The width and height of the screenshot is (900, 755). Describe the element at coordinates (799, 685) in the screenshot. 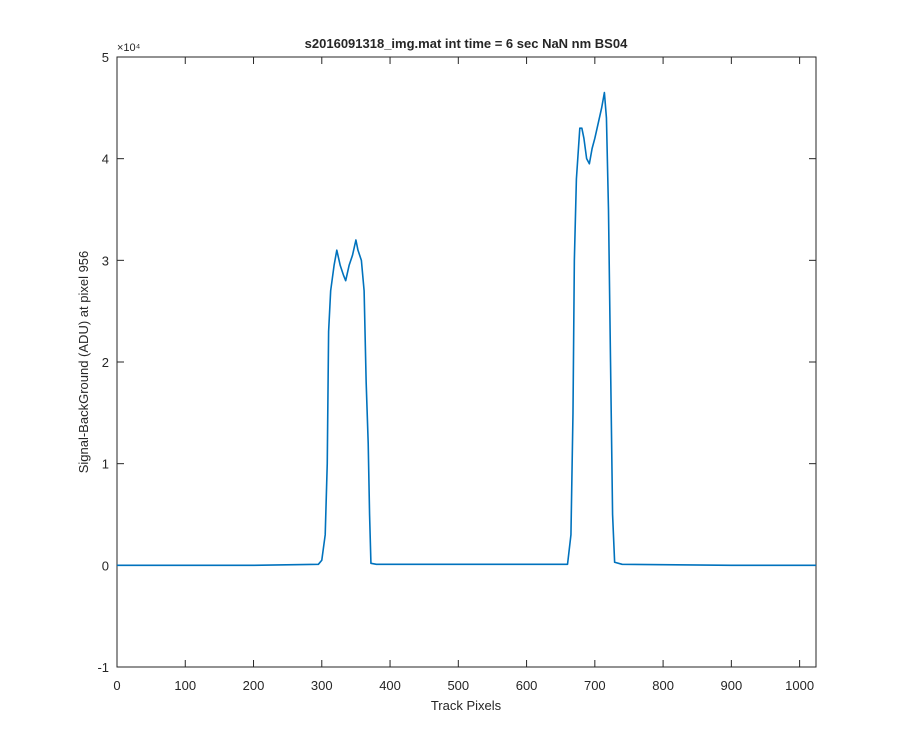

I see `x-tick-label: 1000` at that location.